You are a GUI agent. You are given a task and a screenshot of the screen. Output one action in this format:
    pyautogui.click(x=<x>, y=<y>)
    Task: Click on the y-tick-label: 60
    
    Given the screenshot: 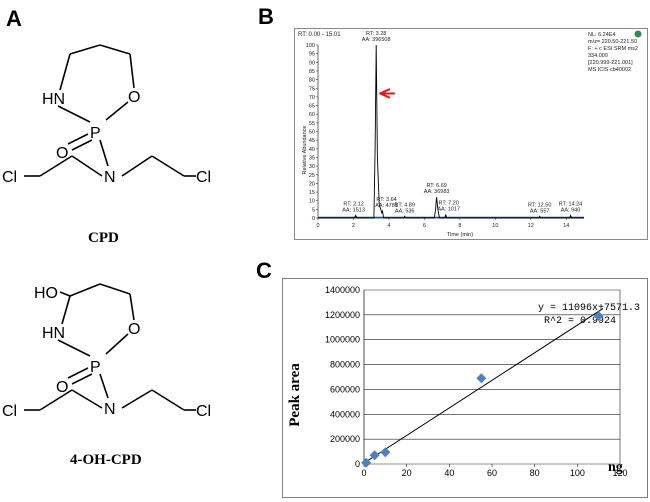 What is the action you would take?
    pyautogui.click(x=312, y=115)
    